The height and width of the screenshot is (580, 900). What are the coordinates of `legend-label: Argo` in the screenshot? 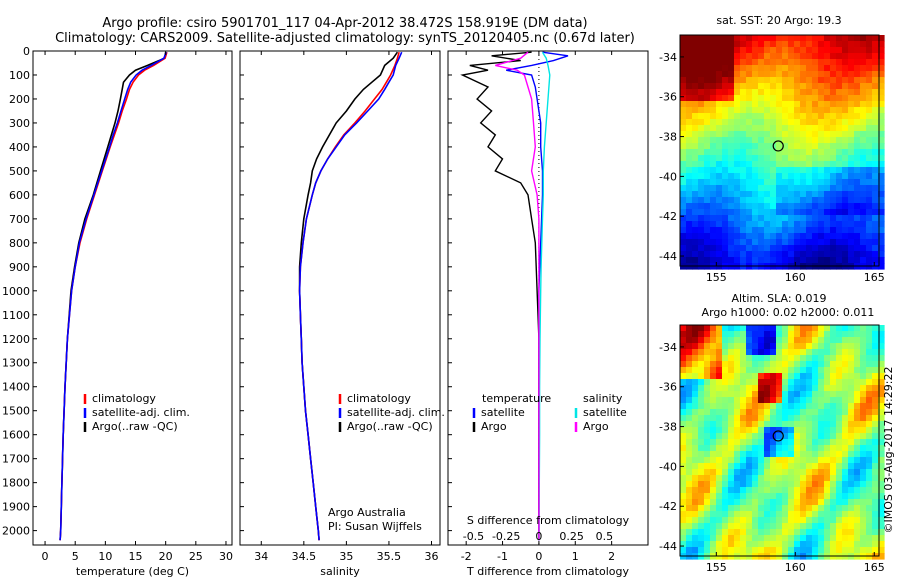 It's located at (596, 426).